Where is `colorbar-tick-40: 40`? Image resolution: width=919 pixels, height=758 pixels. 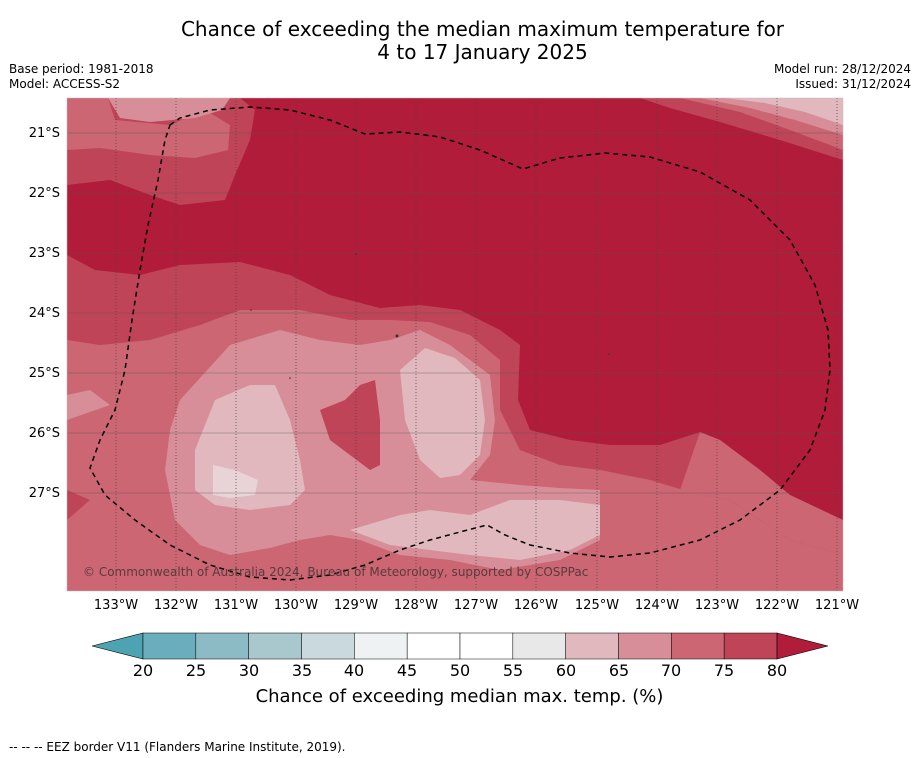
colorbar-tick-40: 40 is located at coordinates (354, 670).